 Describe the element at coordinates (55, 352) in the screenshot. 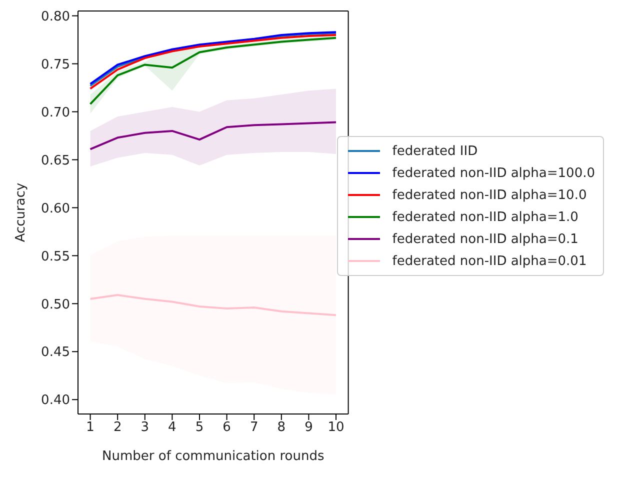

I see `y-tick-label: 0.45` at that location.